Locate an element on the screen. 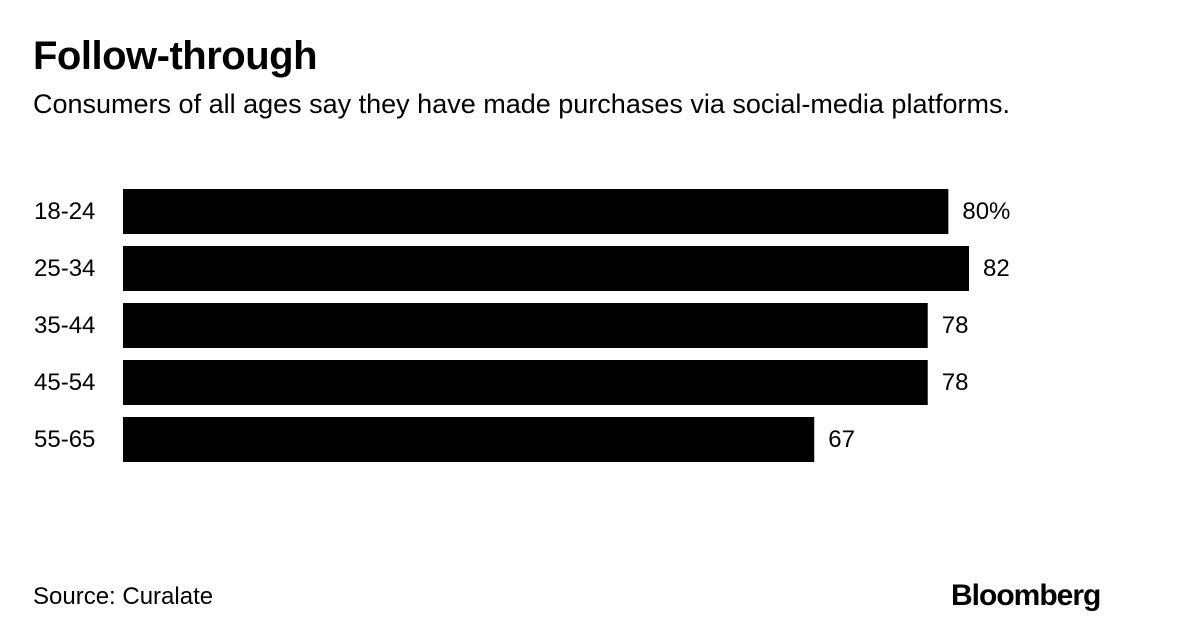 The image size is (1200, 627). category-label: 18-24 is located at coordinates (64, 211).